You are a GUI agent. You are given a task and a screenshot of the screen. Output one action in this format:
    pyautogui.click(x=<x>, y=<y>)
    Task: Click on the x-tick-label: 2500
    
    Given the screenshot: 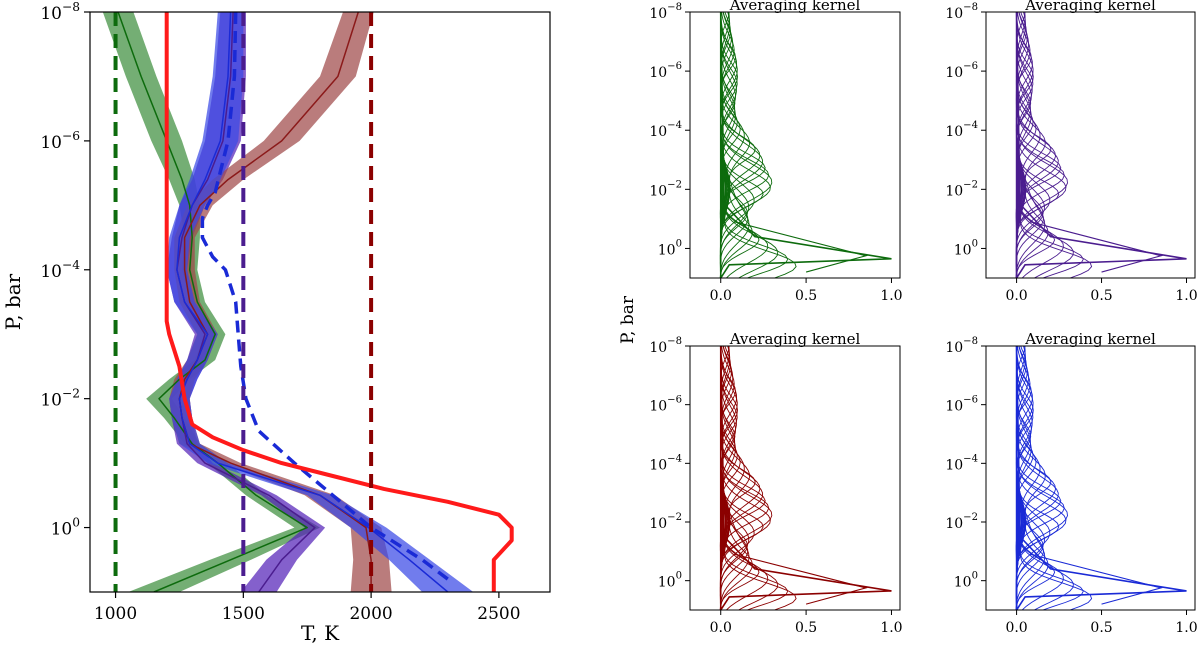 What is the action you would take?
    pyautogui.click(x=498, y=614)
    